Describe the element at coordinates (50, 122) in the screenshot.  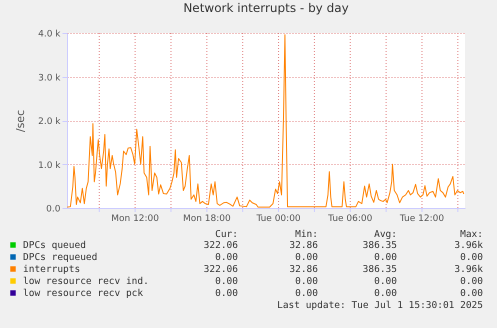
I see `y-tick-label: 2.0 k` at that location.